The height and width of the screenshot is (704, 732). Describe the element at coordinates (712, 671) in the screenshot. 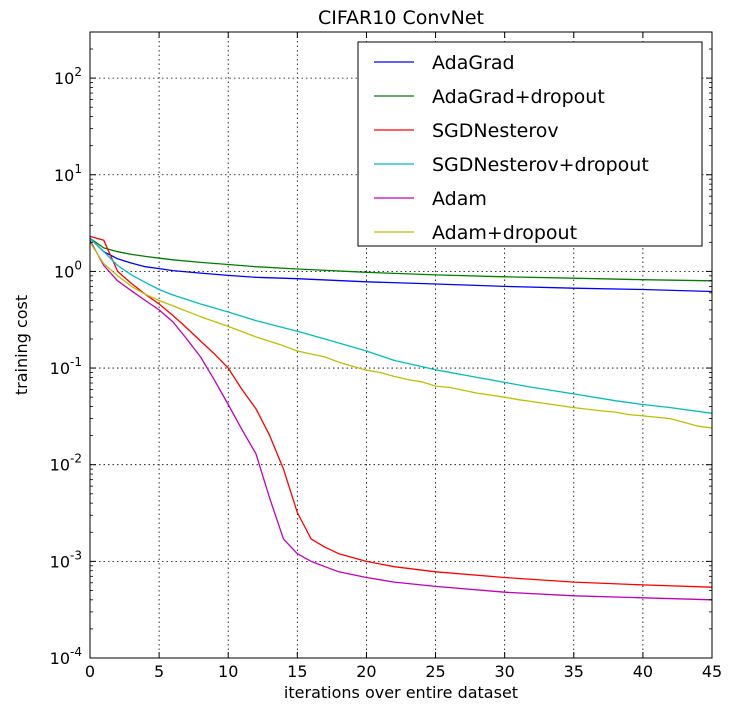

I see `x-tick-label: 45` at that location.